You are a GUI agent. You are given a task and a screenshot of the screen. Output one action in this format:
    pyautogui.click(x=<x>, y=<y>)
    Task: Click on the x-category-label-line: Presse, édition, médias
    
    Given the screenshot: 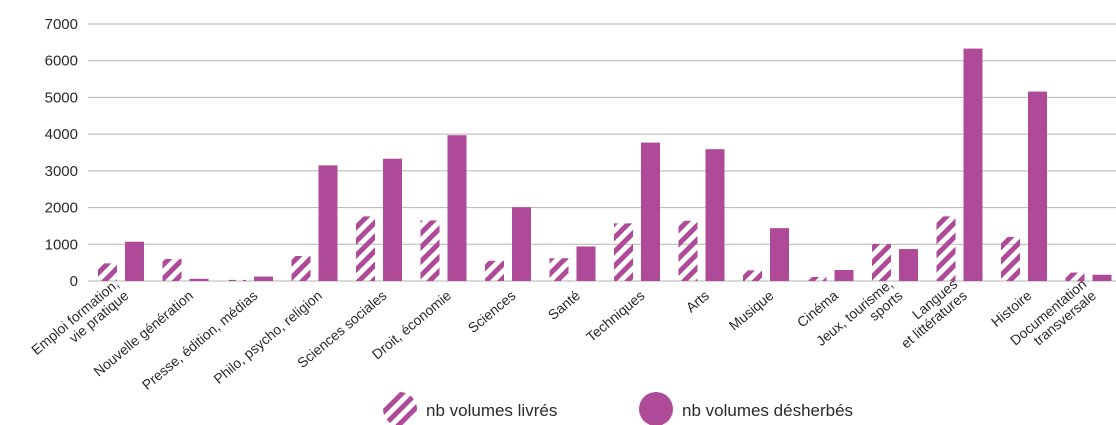 What is the action you would take?
    pyautogui.click(x=200, y=340)
    